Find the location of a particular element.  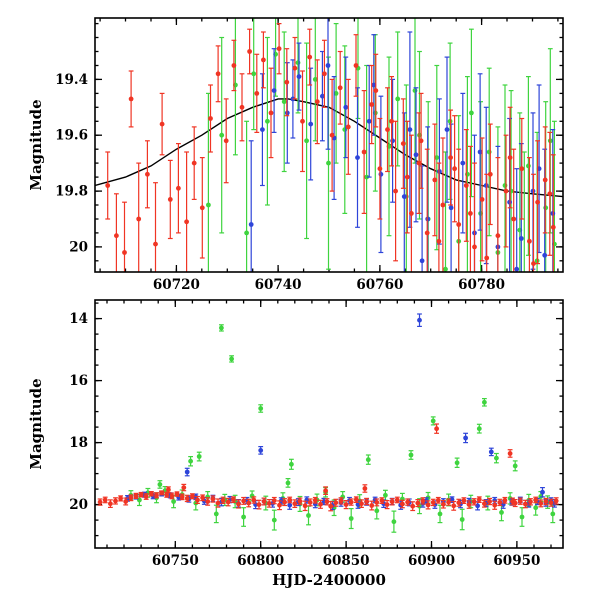

svg-text: 60900 is located at coordinates (431, 561).